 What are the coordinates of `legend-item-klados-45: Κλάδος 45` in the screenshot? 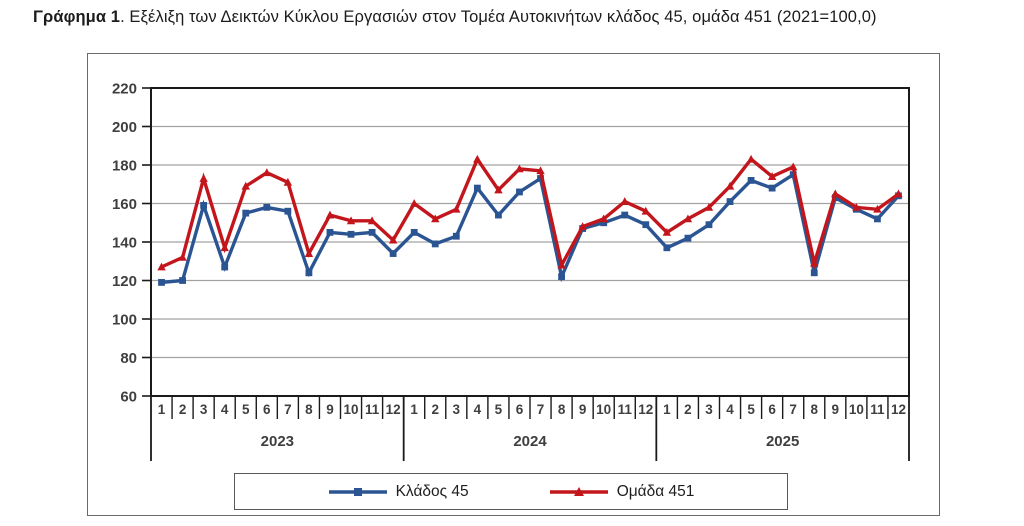 It's located at (398, 492).